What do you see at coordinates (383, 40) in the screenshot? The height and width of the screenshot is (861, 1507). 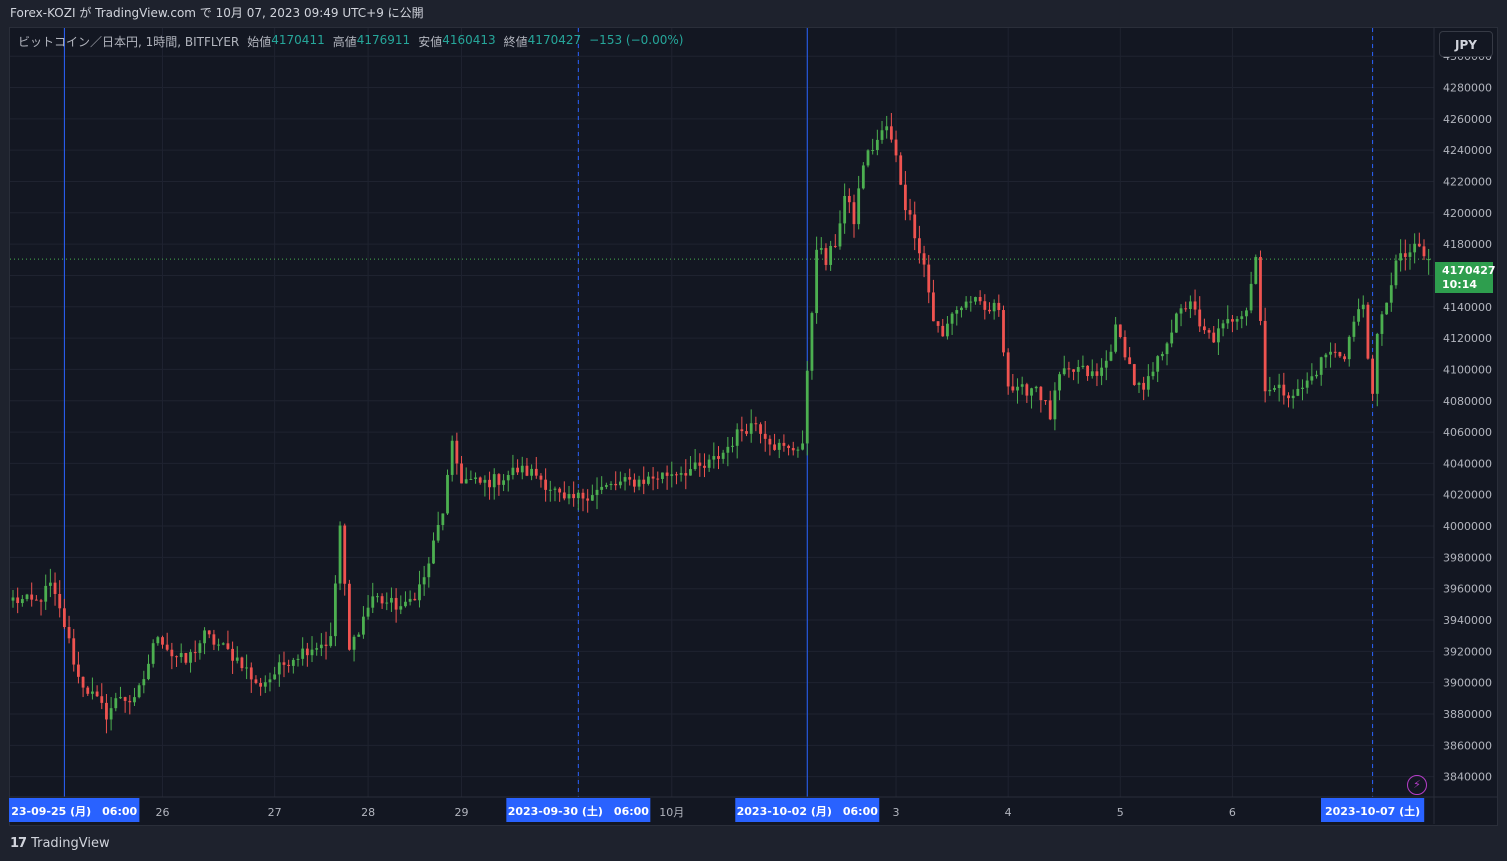 I see `legend-high-value: 4176911` at bounding box center [383, 40].